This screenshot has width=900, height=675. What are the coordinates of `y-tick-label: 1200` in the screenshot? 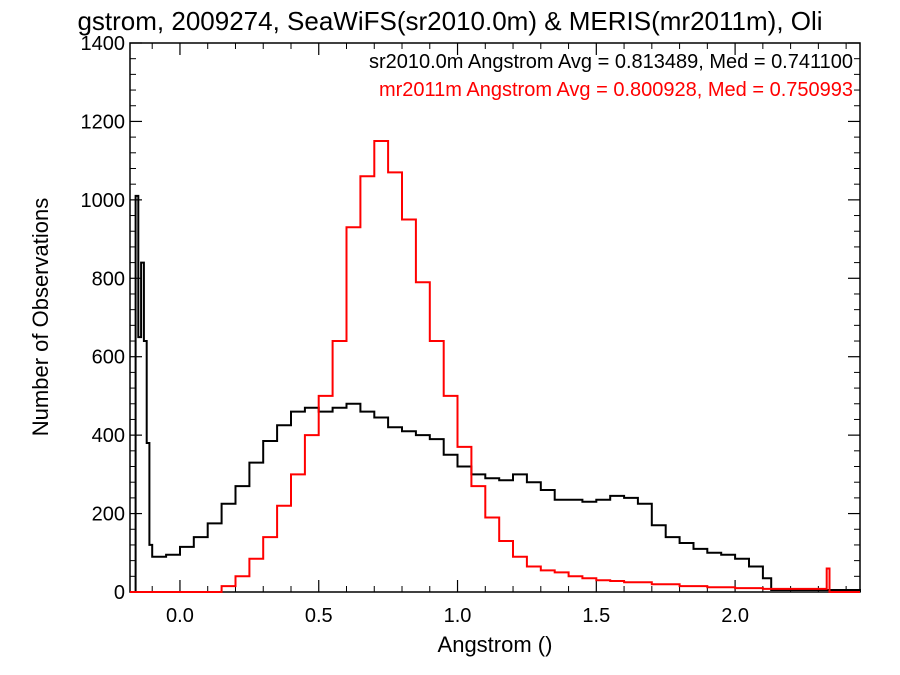 It's located at (103, 122).